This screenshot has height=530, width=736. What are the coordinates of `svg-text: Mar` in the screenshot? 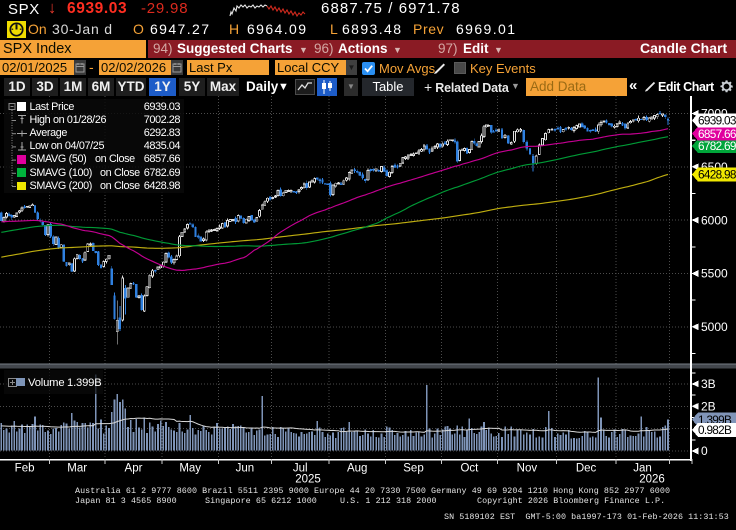 It's located at (77, 469).